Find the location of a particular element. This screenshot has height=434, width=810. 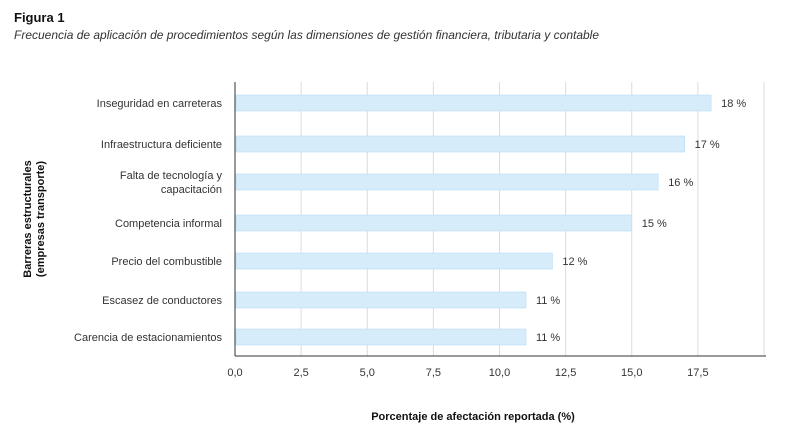

category-label-line: Inseguridad en carreteras is located at coordinates (160, 104).